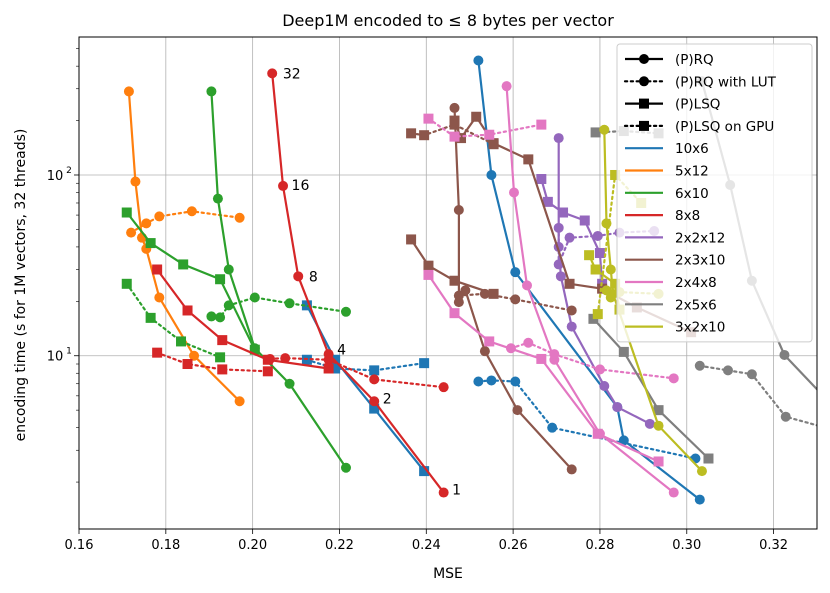 The width and height of the screenshot is (830, 593). I want to click on legend-entry: (P)LSQ, so click(672, 105).